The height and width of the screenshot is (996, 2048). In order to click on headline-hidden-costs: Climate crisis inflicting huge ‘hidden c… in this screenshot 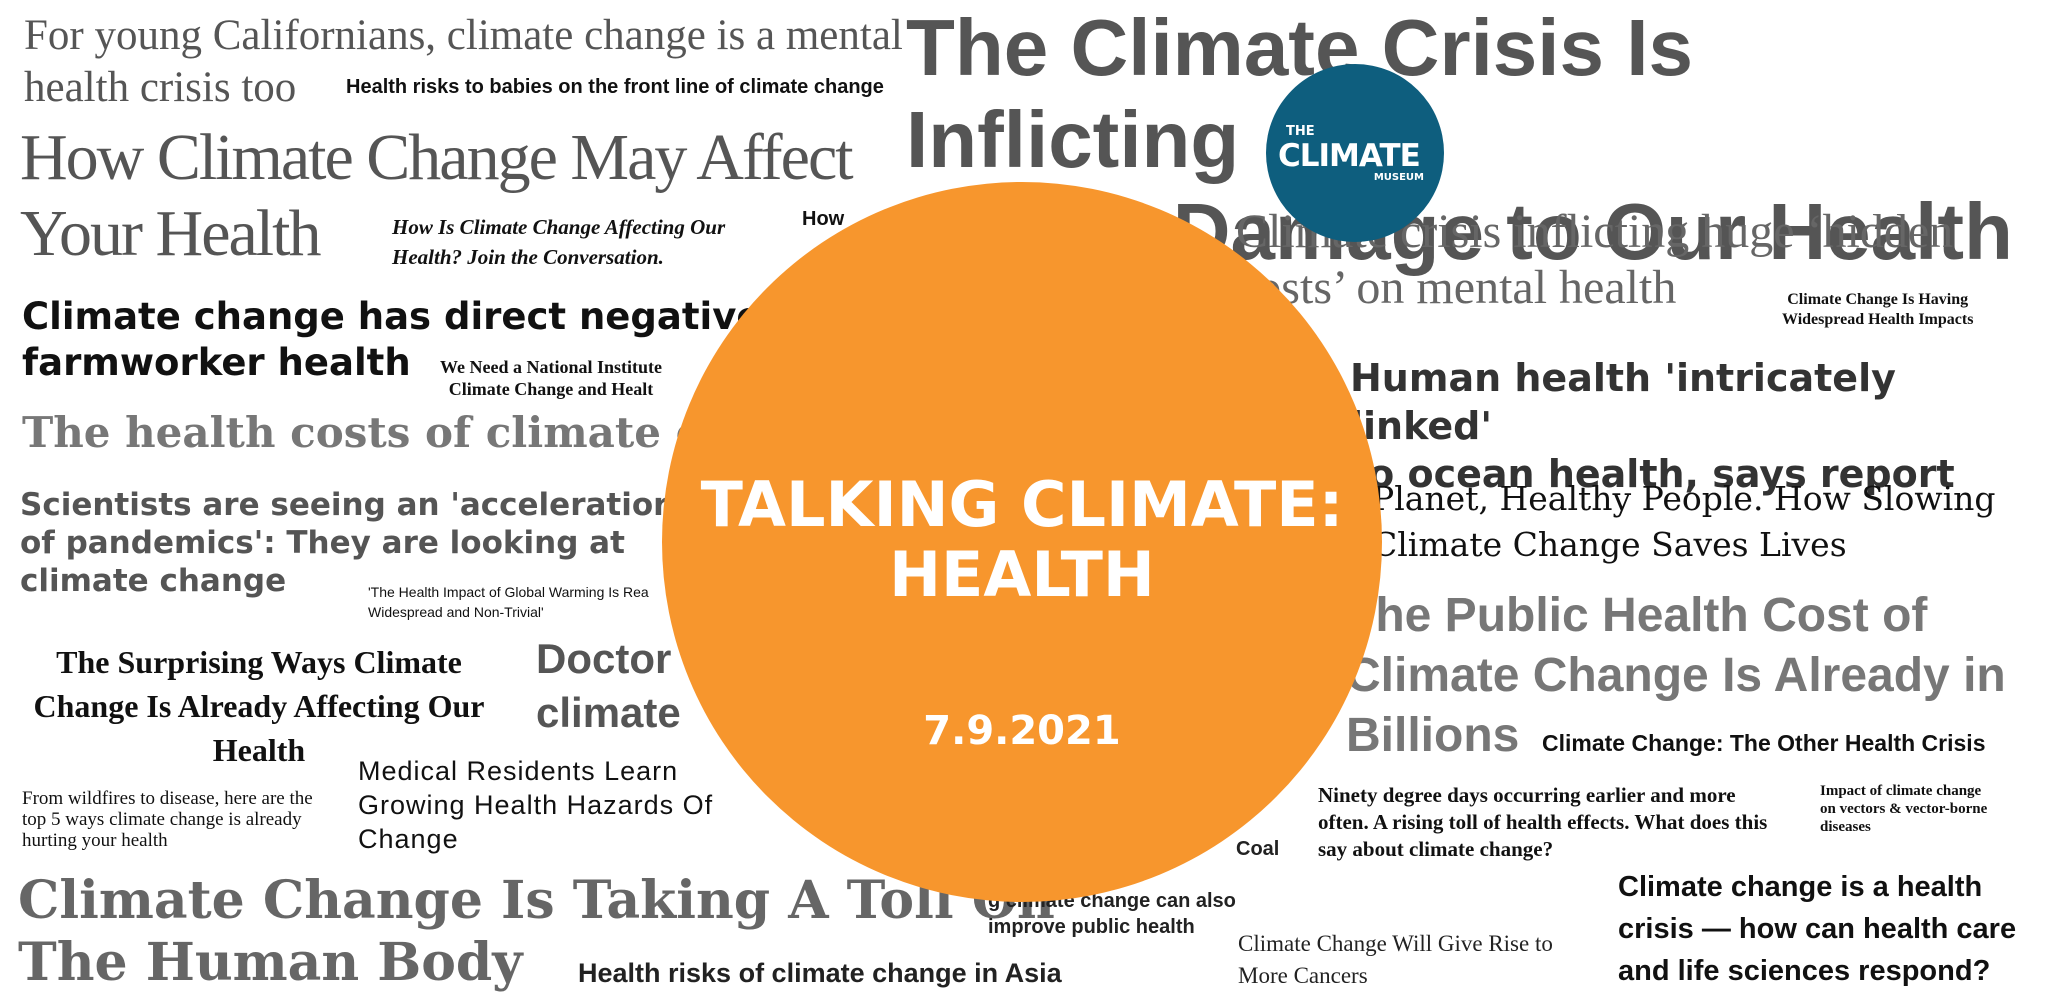, I will do `click(1595, 259)`.